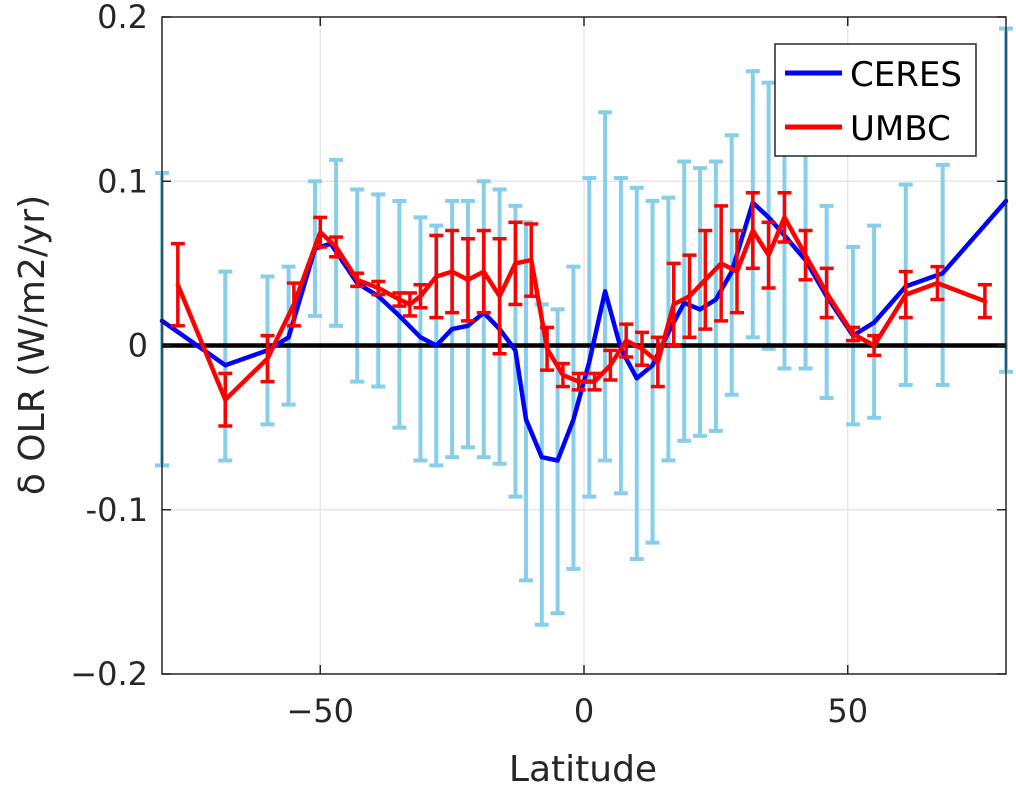 The image size is (1016, 787). What do you see at coordinates (122, 181) in the screenshot?
I see `y-tick-label: 0.1` at bounding box center [122, 181].